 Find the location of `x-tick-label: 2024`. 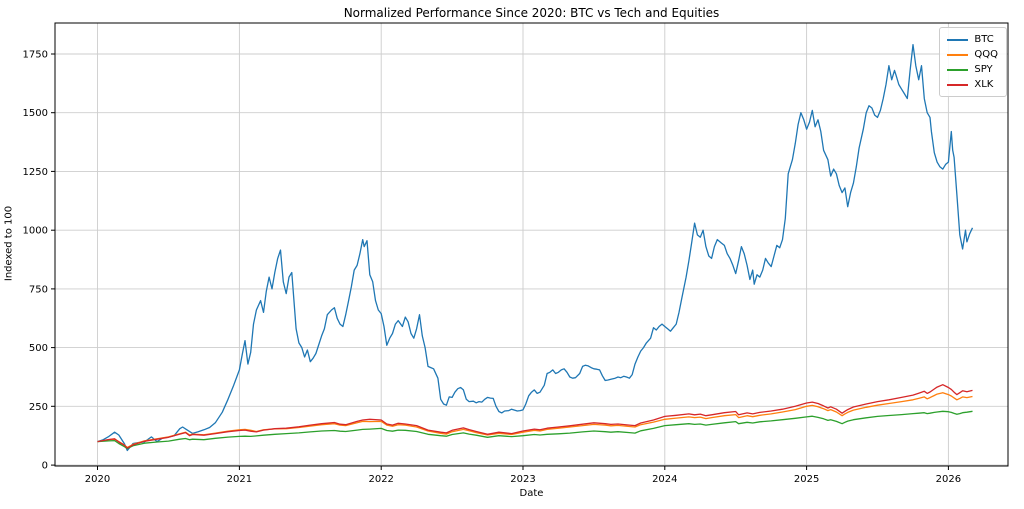

x-tick-label: 2024 is located at coordinates (664, 479).